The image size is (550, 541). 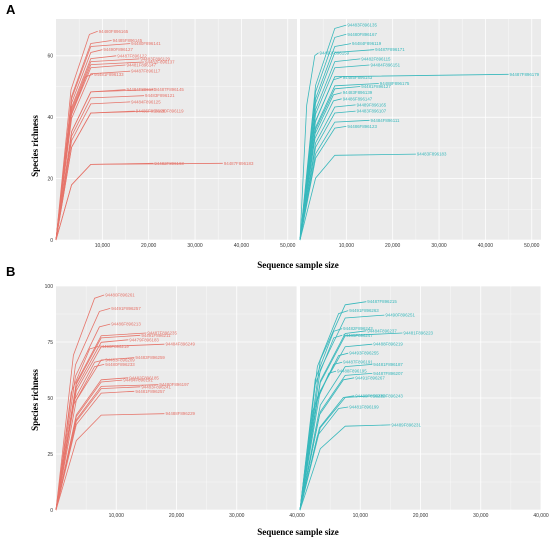 What do you see at coordinates (358, 77) in the screenshot?
I see `series-label: 94485F896143` at bounding box center [358, 77].